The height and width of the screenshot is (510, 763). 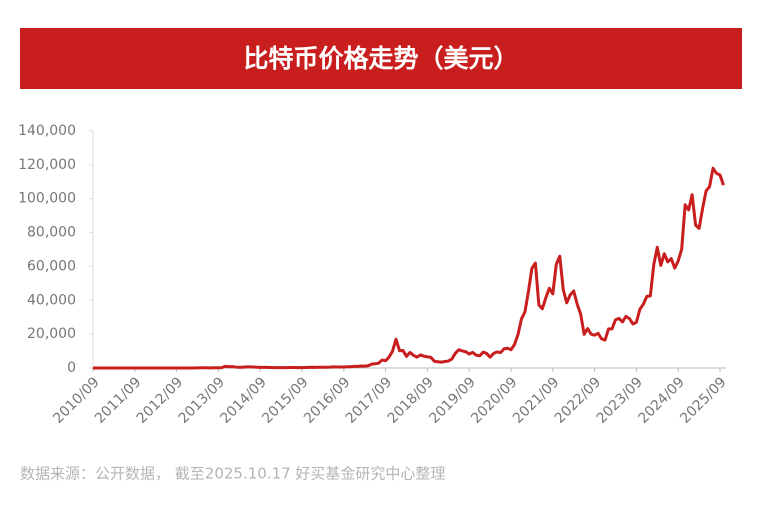 I want to click on y-tick-label: 0, so click(x=71, y=368).